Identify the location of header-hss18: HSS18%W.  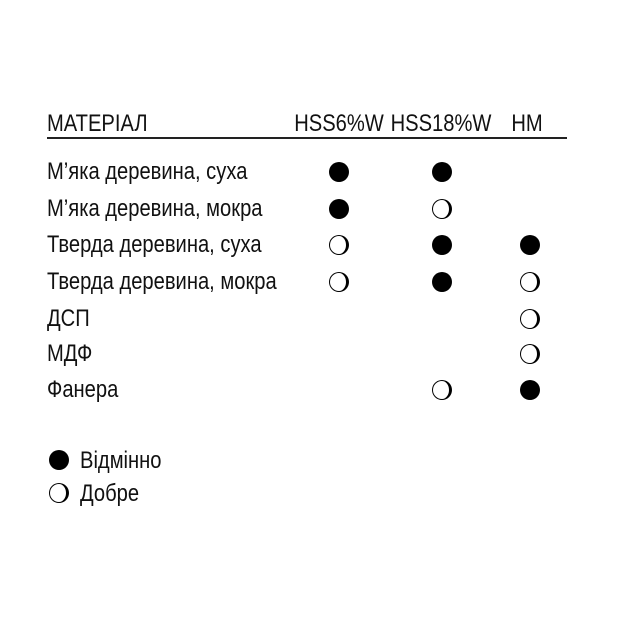
(441, 123).